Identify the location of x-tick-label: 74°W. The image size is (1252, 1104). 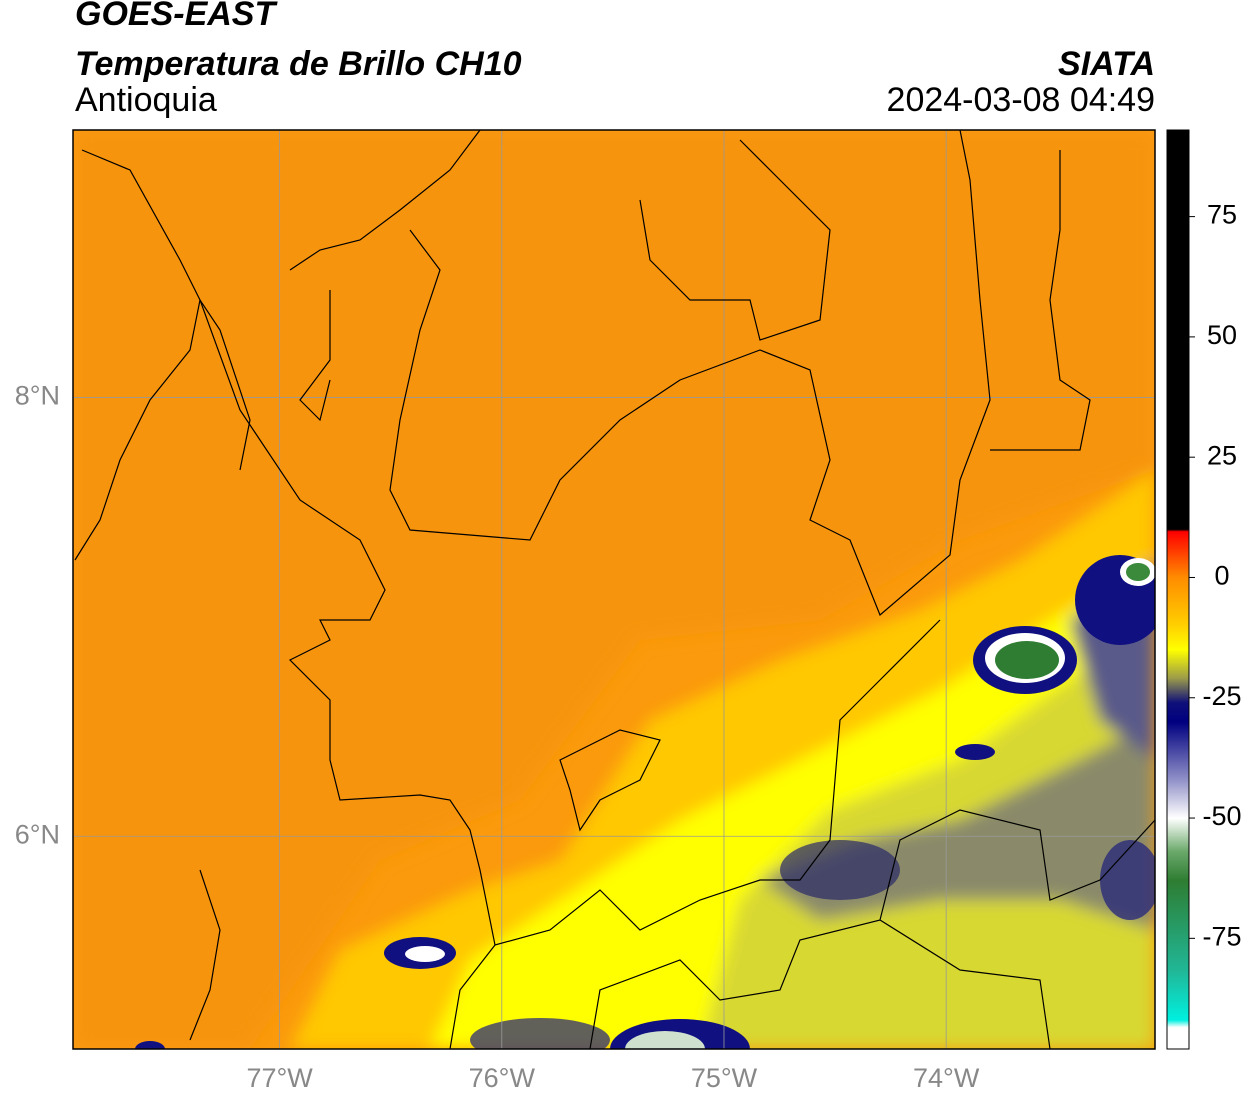
(946, 1078).